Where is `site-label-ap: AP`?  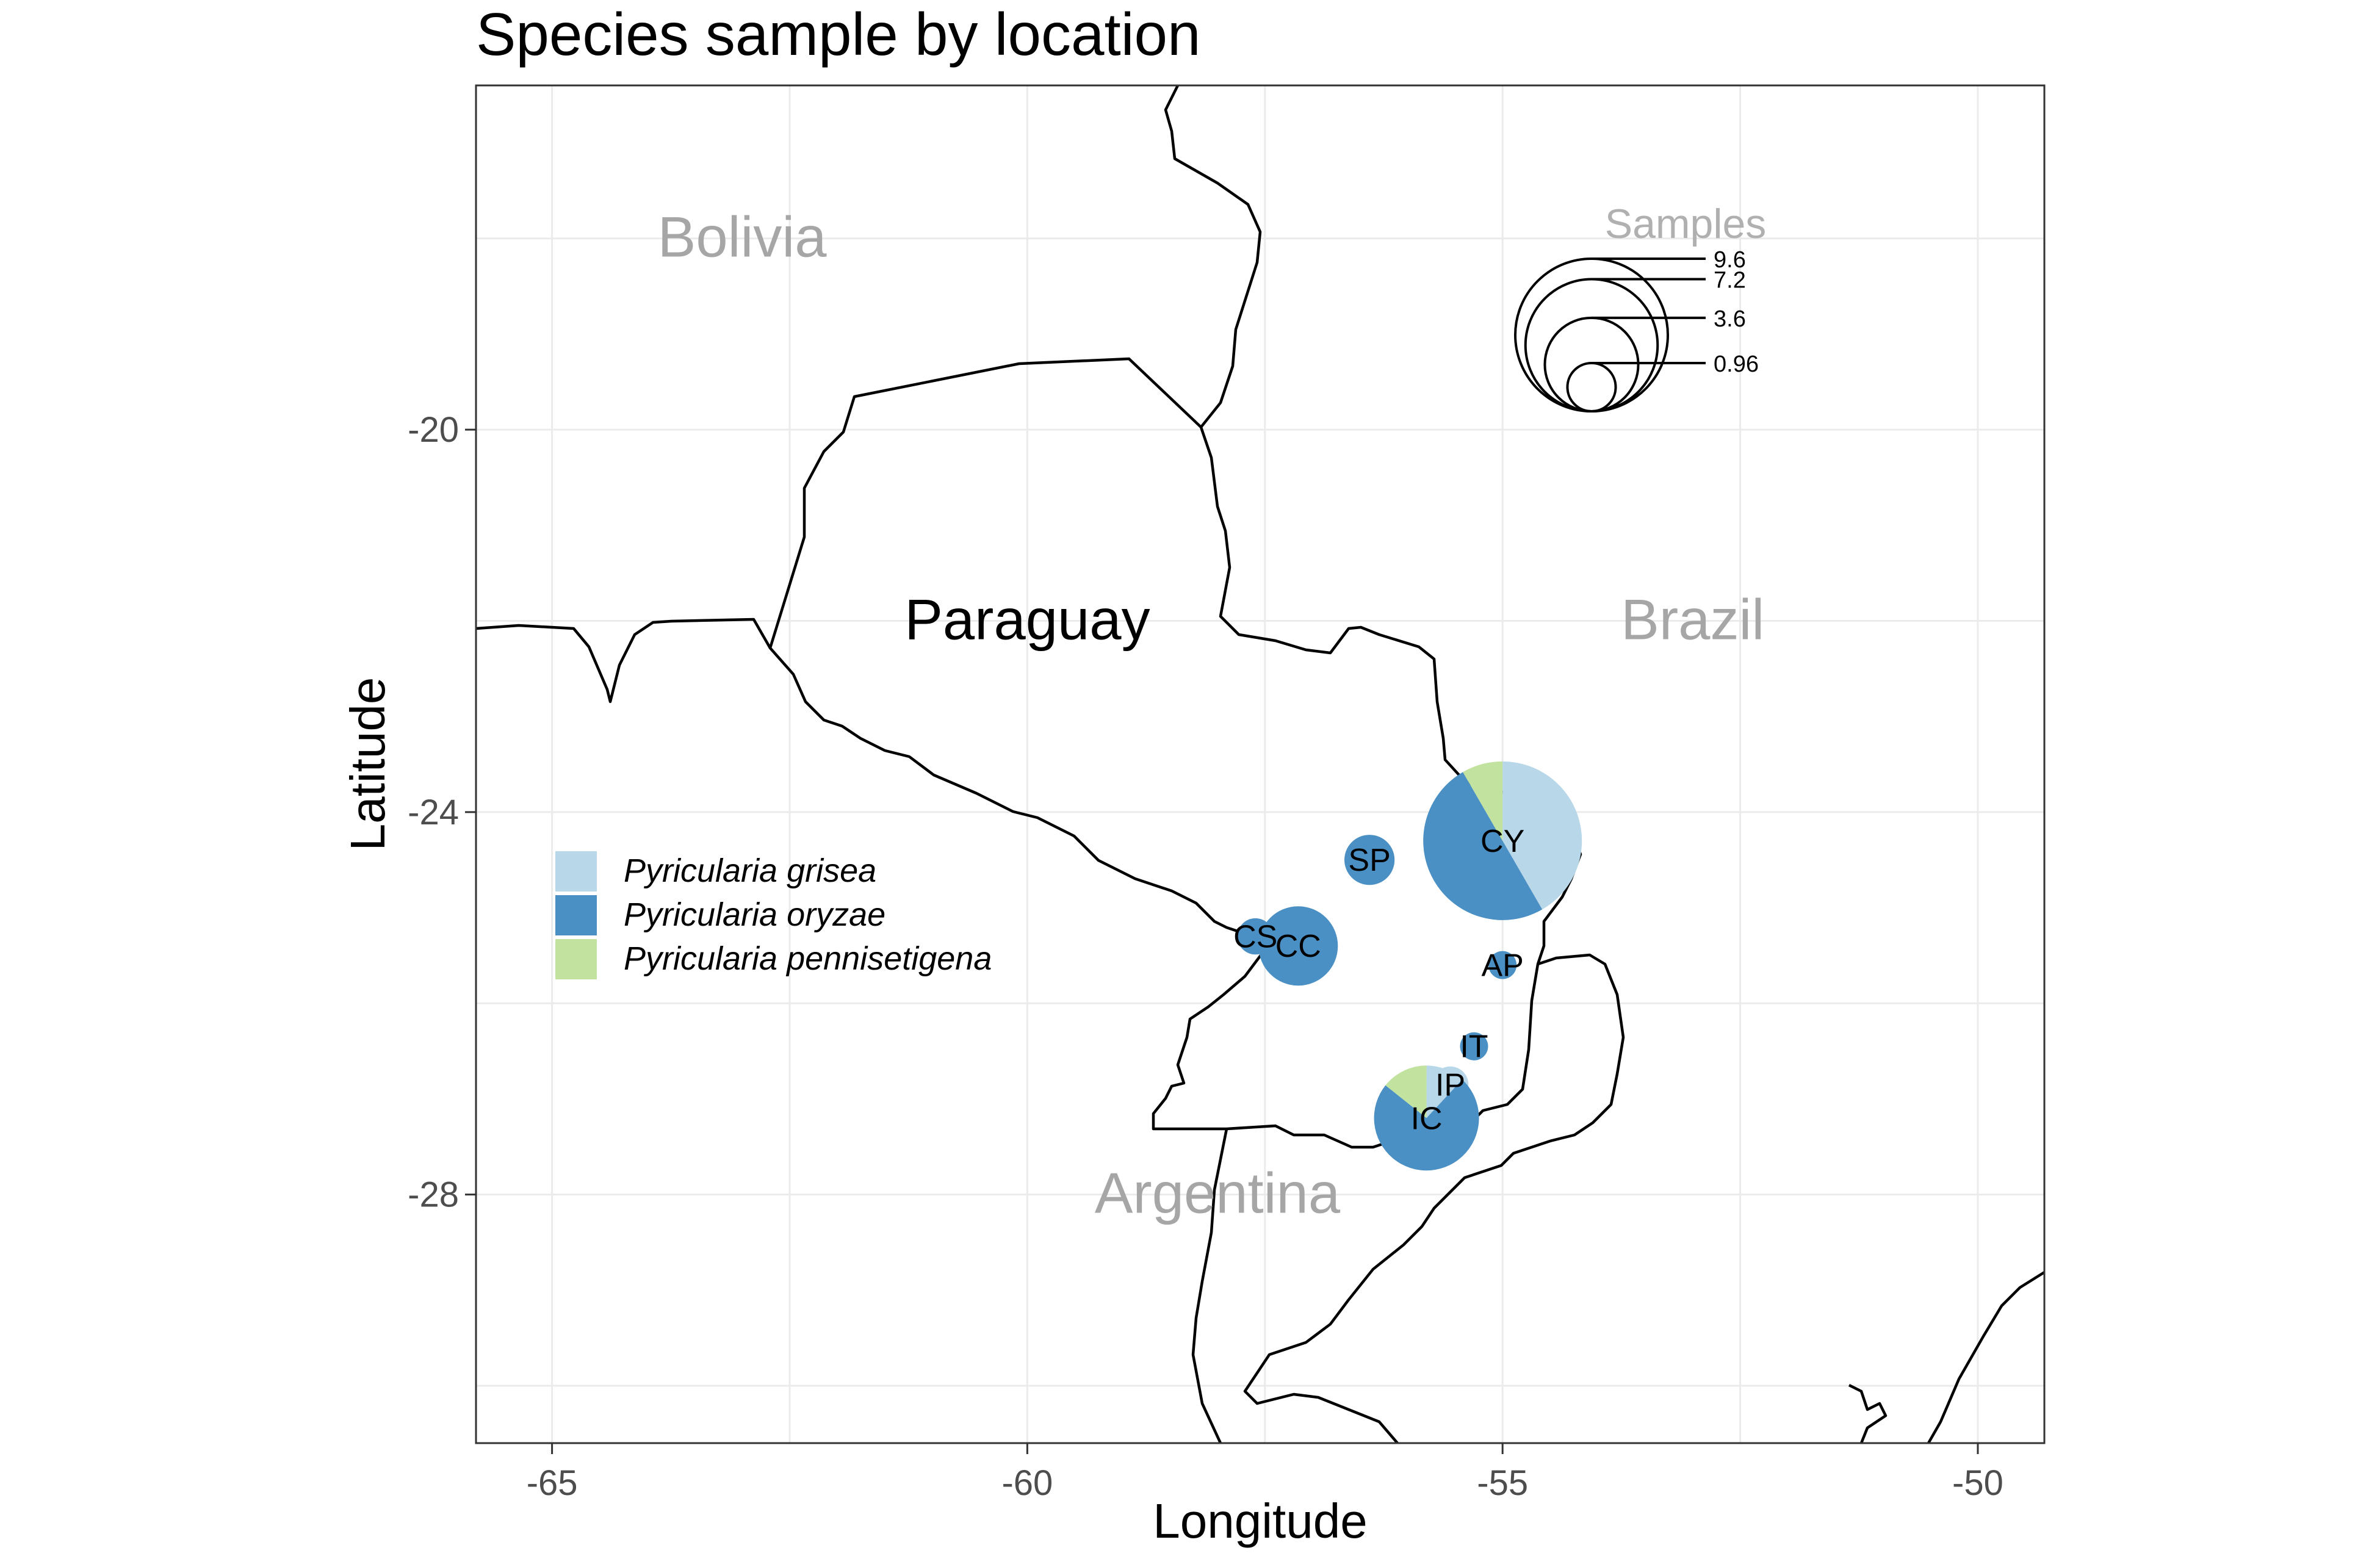 site-label-ap: AP is located at coordinates (1502, 966).